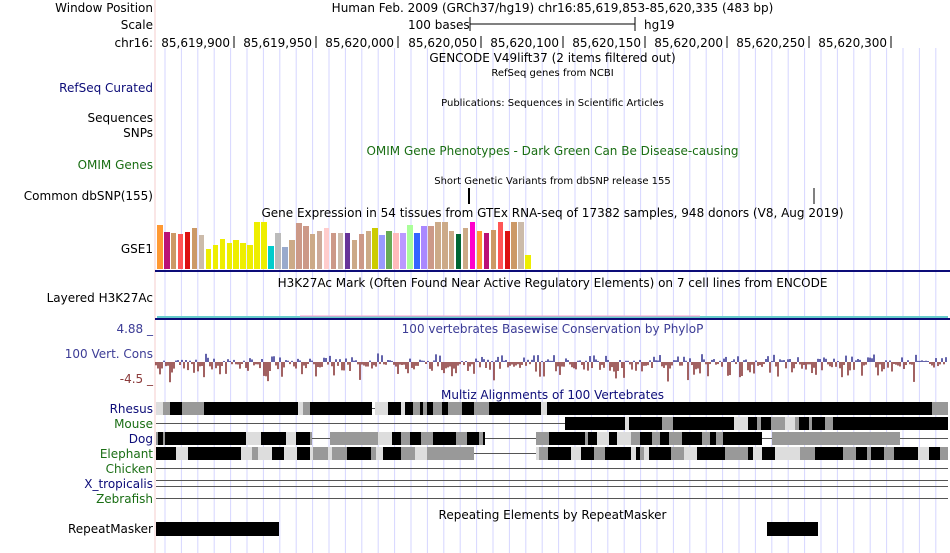 Image resolution: width=950 pixels, height=553 pixels. What do you see at coordinates (138, 133) in the screenshot?
I see `snps-label: SNPs` at bounding box center [138, 133].